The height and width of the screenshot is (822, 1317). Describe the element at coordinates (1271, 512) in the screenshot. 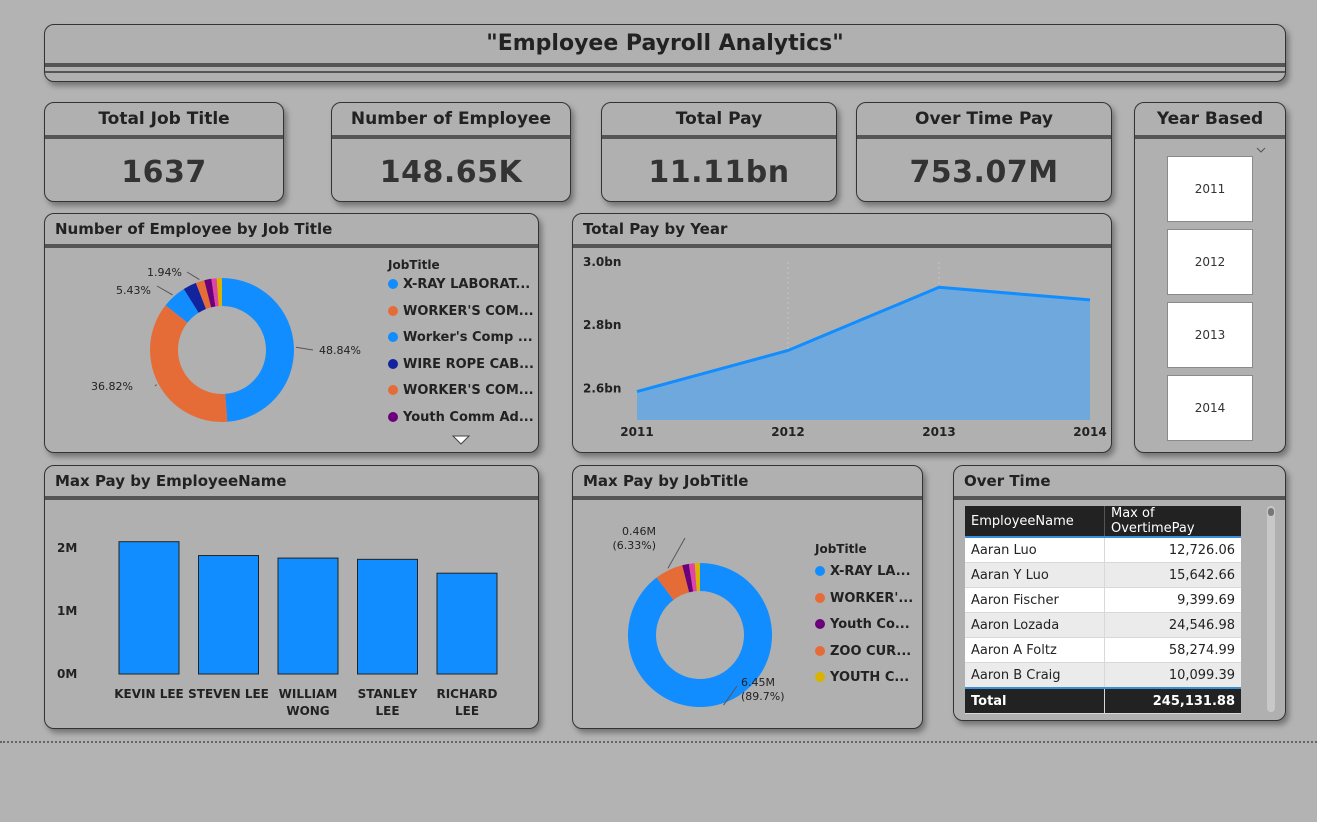

I see `scrollbar-thumb` at that location.